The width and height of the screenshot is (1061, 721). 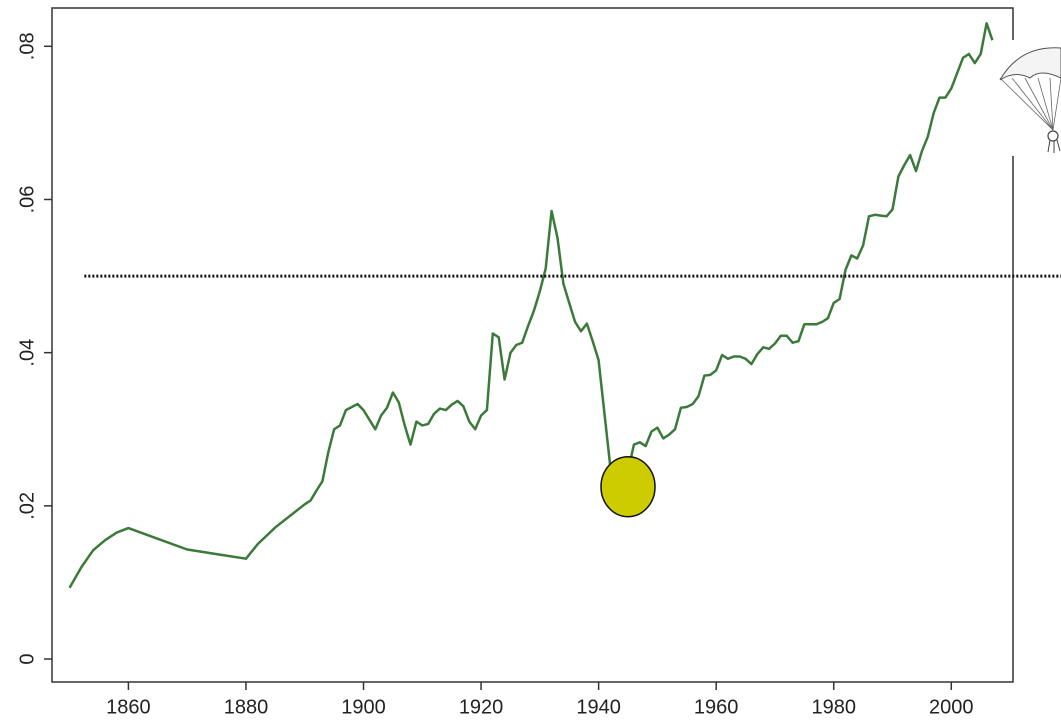 I want to click on y-tick-label: .04, so click(x=27, y=353).